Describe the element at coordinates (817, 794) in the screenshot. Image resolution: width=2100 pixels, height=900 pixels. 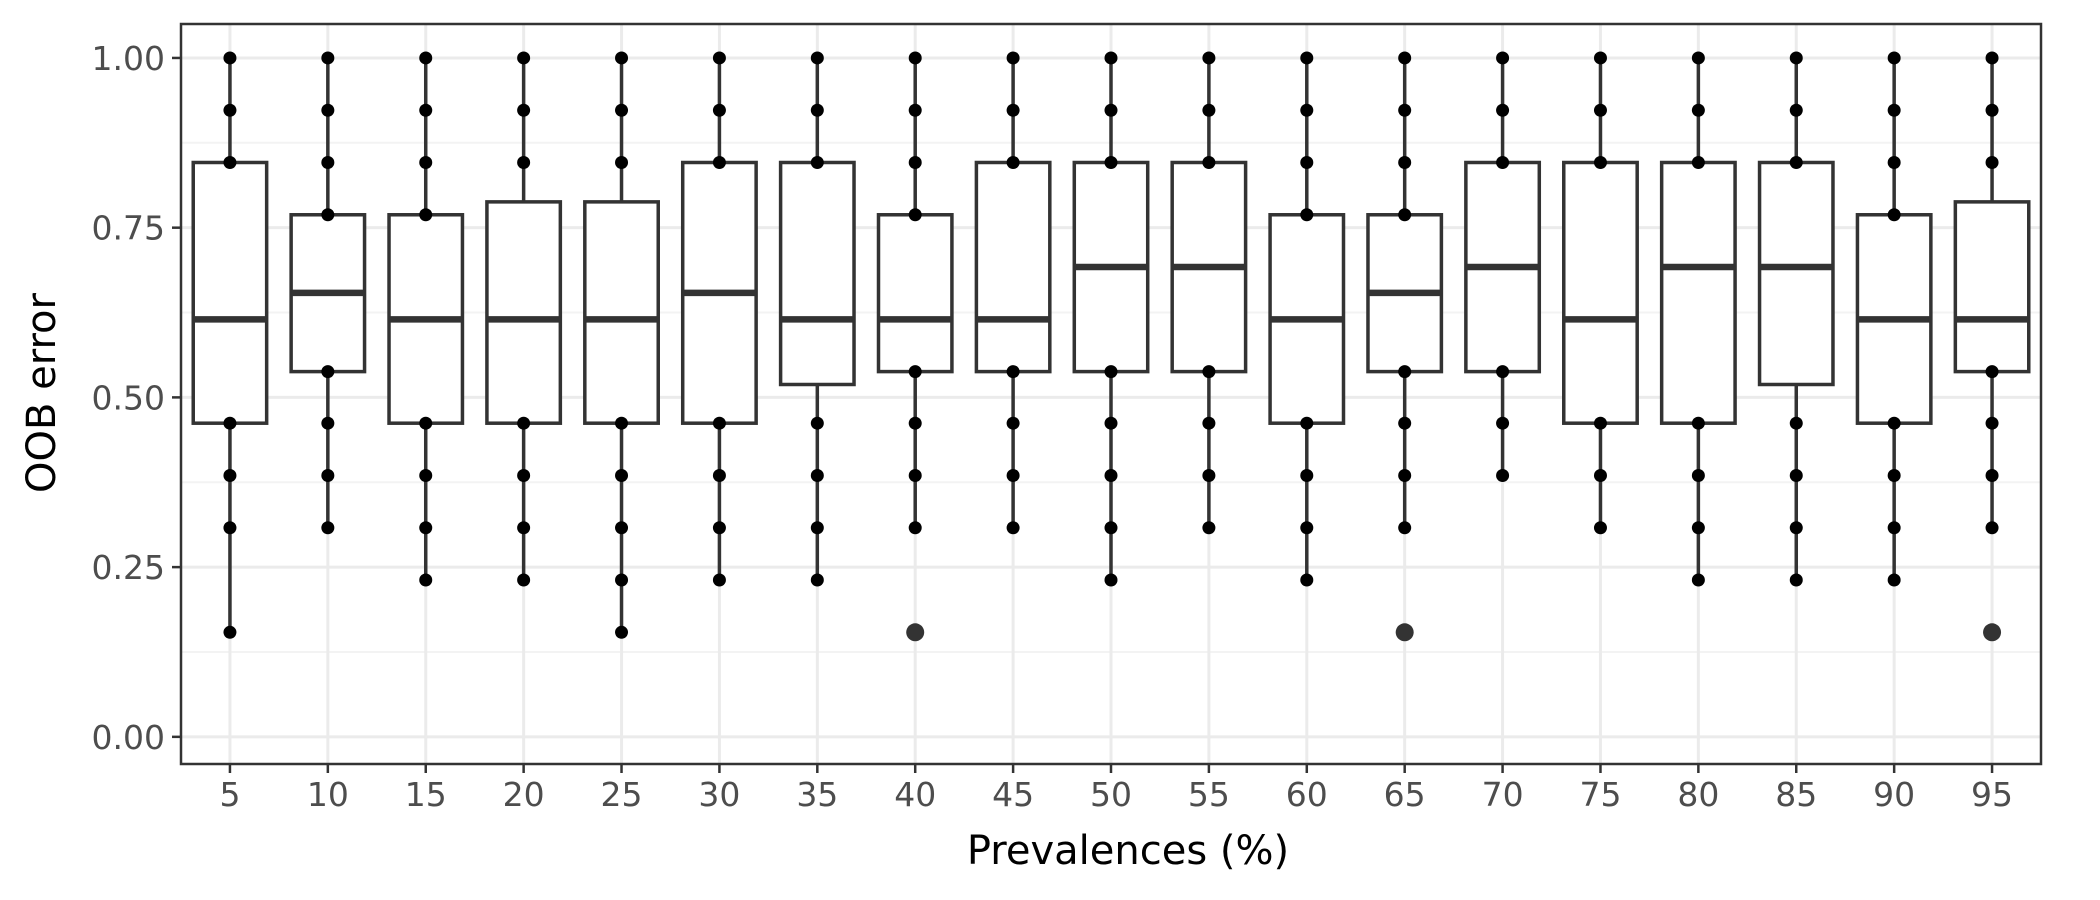
I see `x-tick-label: 35` at that location.